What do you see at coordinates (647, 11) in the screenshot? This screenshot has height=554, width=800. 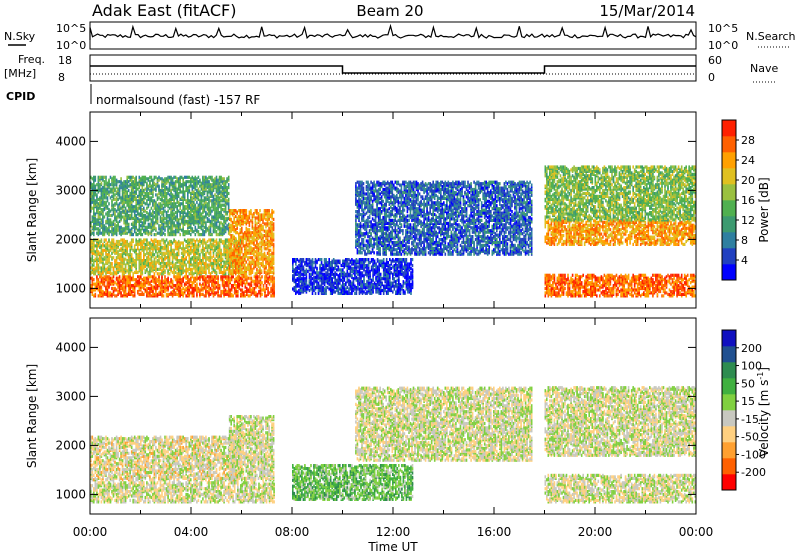 I see `date-title: 15/Mar/2014` at bounding box center [647, 11].